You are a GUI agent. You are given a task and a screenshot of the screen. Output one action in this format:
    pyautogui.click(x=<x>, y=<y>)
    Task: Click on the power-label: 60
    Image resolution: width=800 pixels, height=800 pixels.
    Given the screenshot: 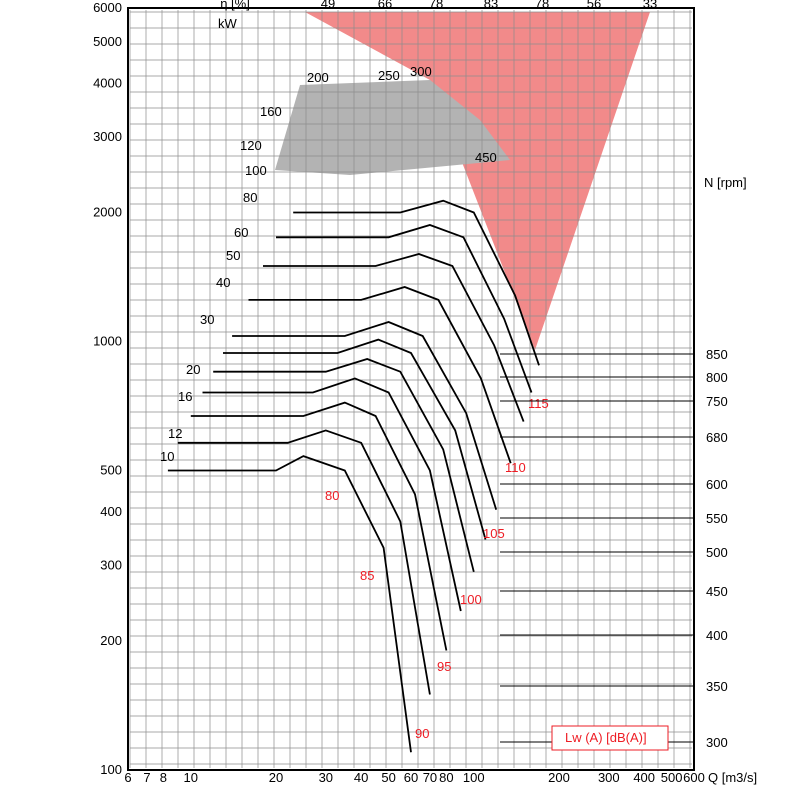 What is the action you would take?
    pyautogui.click(x=241, y=232)
    